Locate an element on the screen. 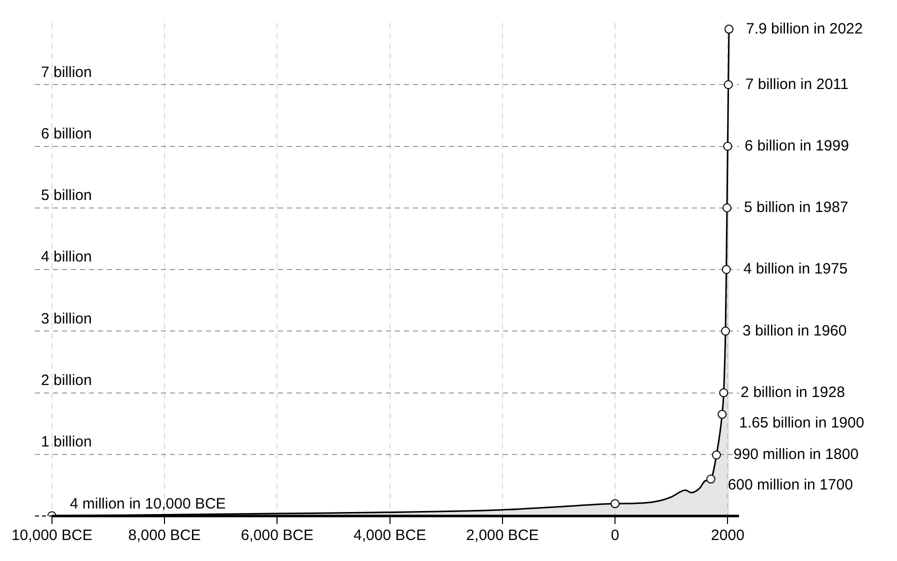 This screenshot has height=561, width=897. x-tick-label: 10,000 BCE is located at coordinates (51, 535).